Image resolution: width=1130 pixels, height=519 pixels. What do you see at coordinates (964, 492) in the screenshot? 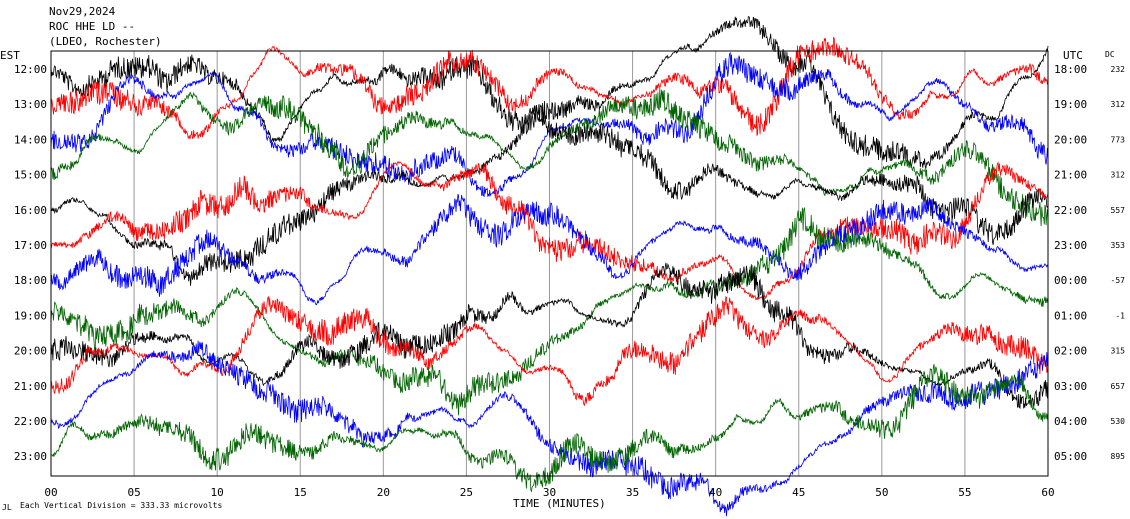
I see `x-tick-label: 55` at bounding box center [964, 492].